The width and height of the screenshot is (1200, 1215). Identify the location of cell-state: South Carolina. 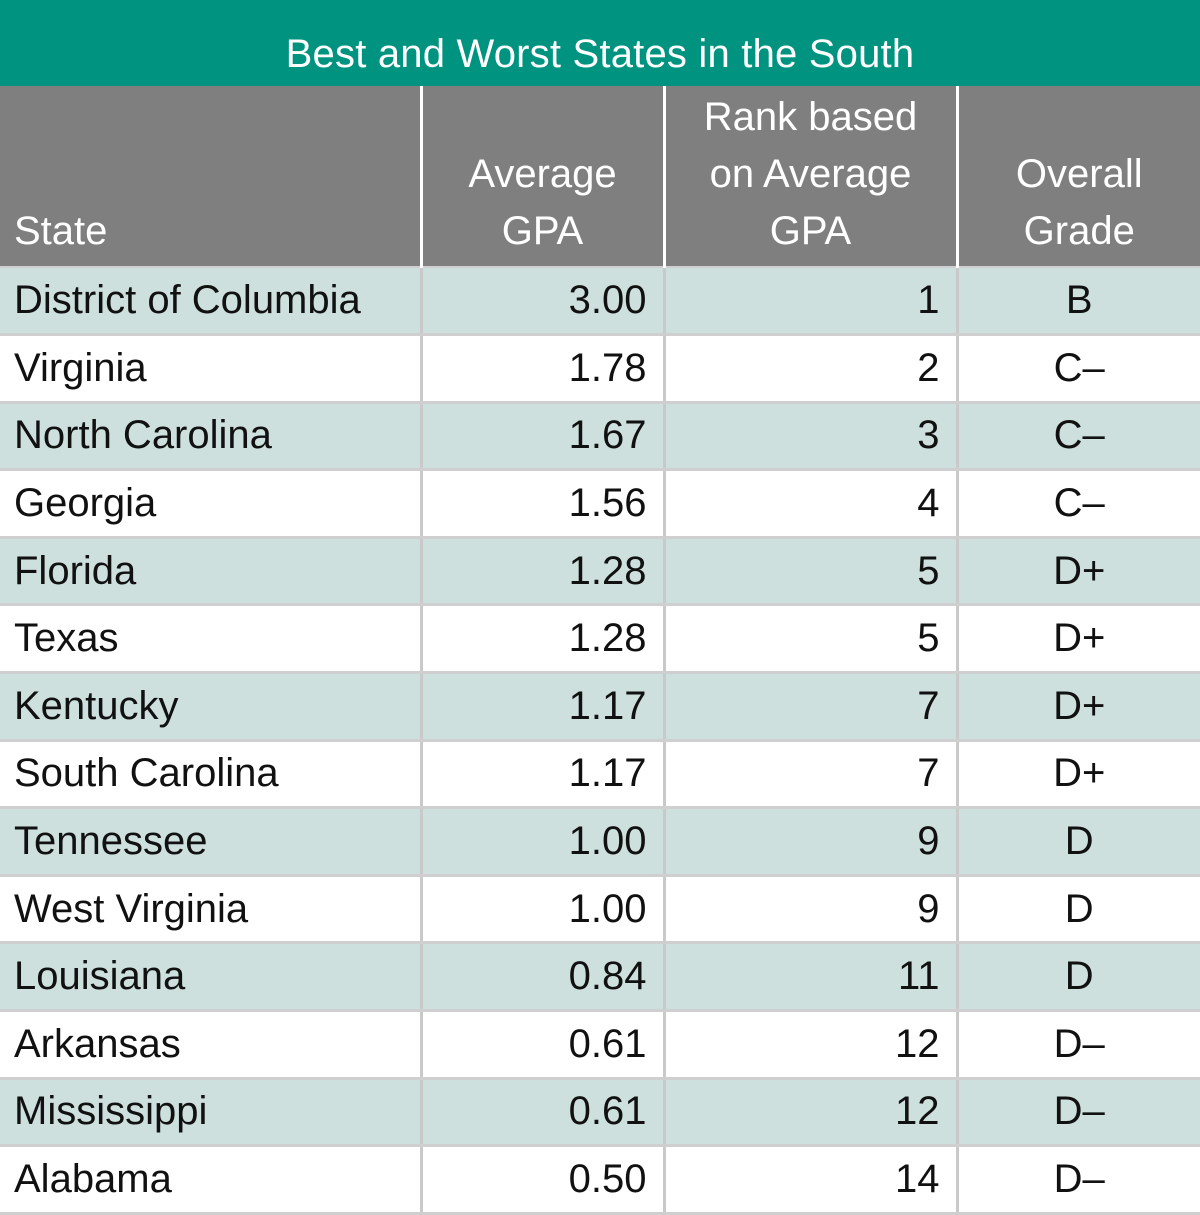
(210, 774).